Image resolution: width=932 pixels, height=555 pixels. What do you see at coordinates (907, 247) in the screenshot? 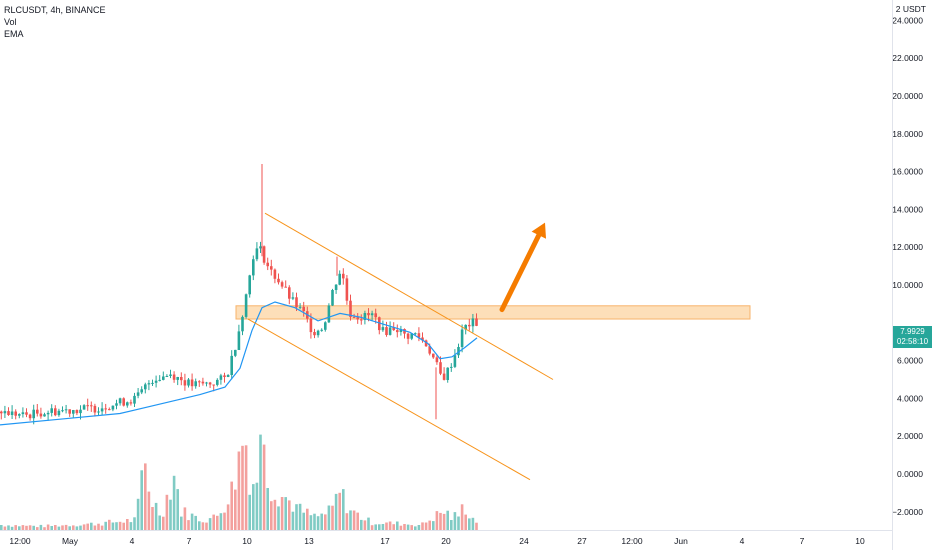
I see `price-tick-label: 12.0000` at bounding box center [907, 247].